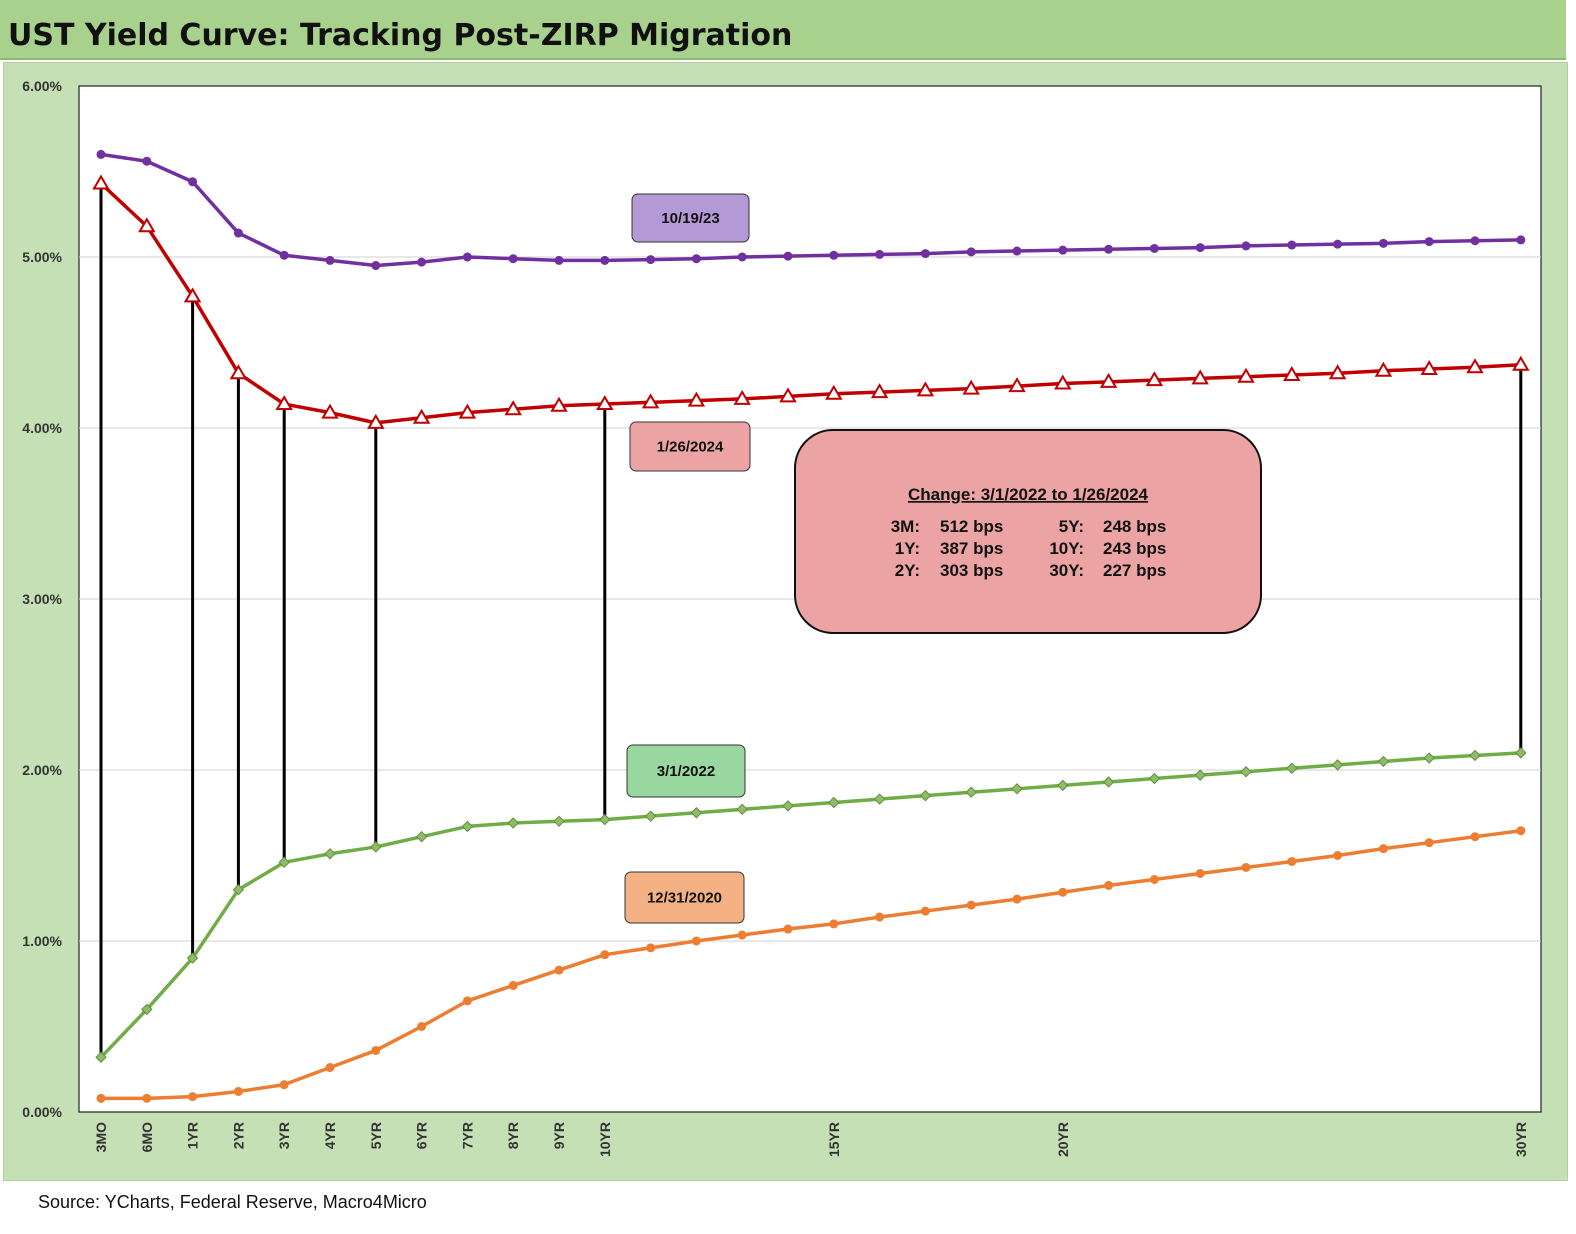 This screenshot has width=1576, height=1234. What do you see at coordinates (238, 1135) in the screenshot?
I see `x-tick-label: 2YR` at bounding box center [238, 1135].